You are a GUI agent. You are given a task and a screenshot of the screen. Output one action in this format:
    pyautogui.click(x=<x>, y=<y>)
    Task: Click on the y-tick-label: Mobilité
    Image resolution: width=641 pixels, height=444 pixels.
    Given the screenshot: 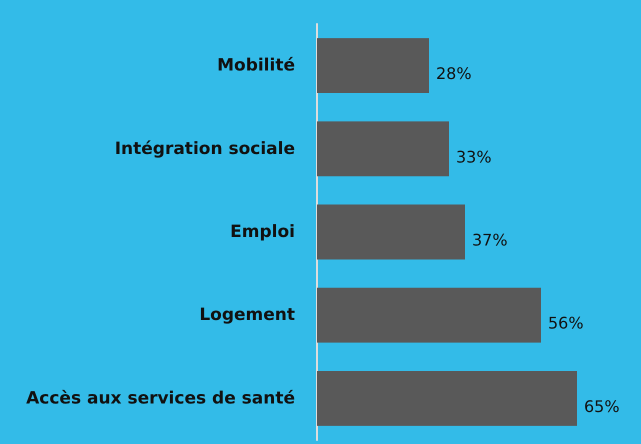 What is the action you would take?
    pyautogui.click(x=256, y=66)
    